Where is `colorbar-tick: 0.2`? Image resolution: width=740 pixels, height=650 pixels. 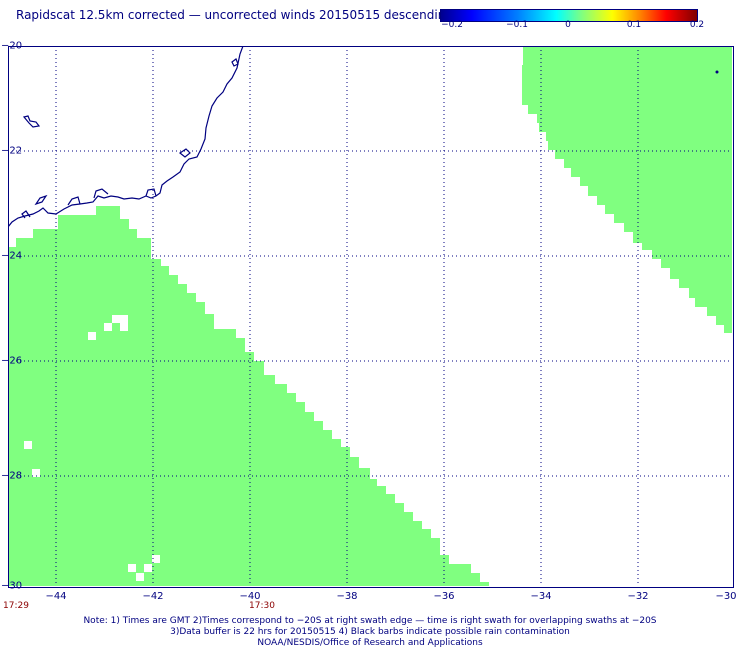
colorbar-tick: 0.2 is located at coordinates (697, 25).